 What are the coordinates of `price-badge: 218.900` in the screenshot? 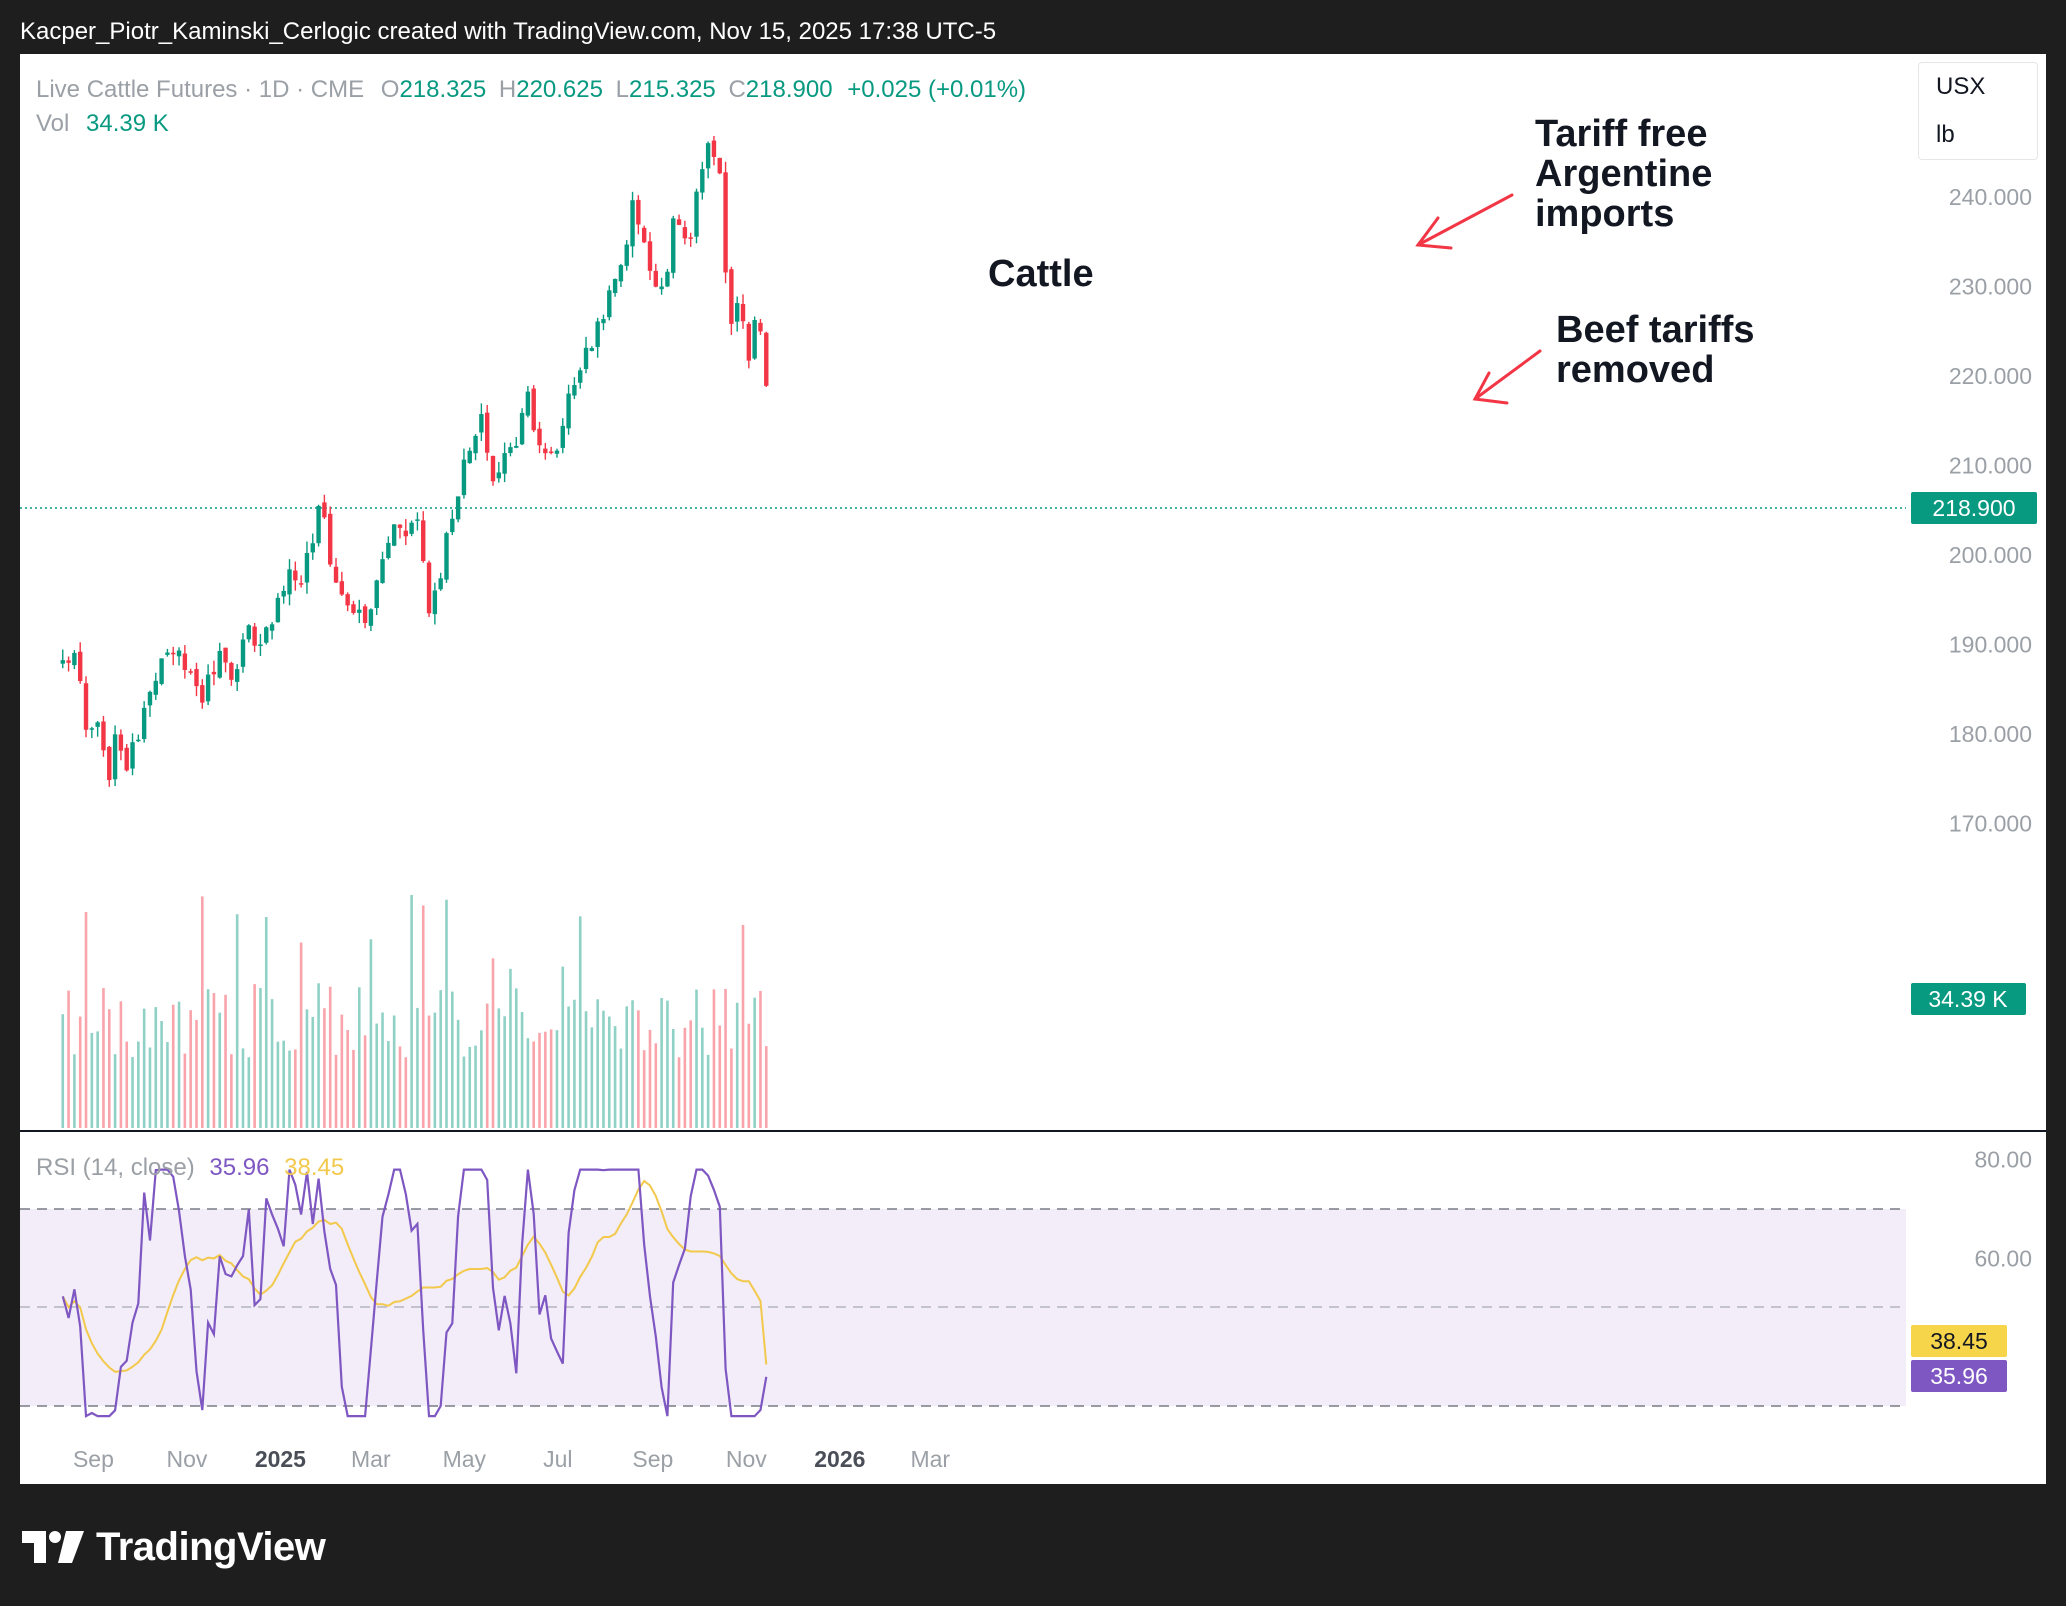 It's located at (1974, 508).